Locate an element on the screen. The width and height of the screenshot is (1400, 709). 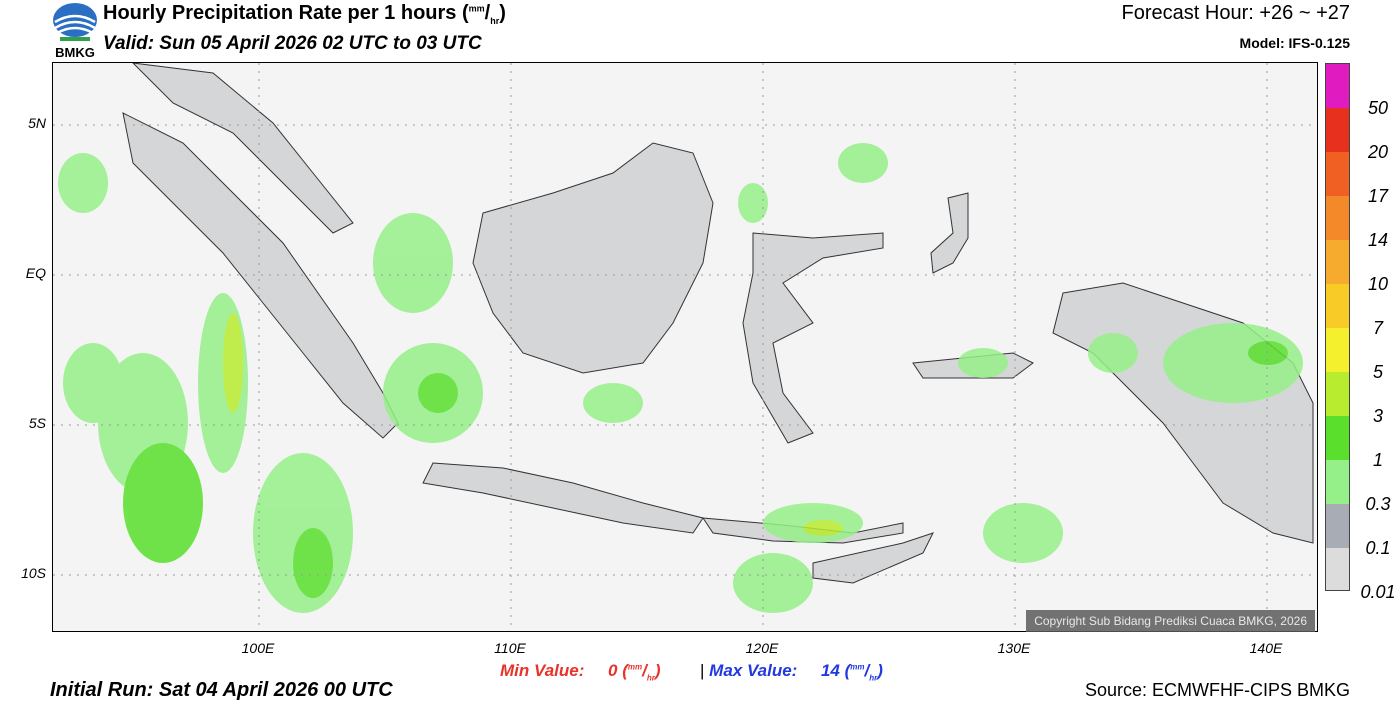
legend-label: 17 is located at coordinates (1378, 196).